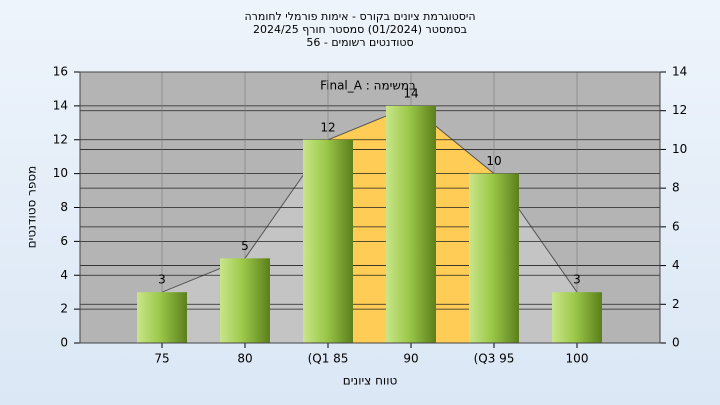  Describe the element at coordinates (676, 343) in the screenshot. I see `y2-tick-label: 0` at that location.